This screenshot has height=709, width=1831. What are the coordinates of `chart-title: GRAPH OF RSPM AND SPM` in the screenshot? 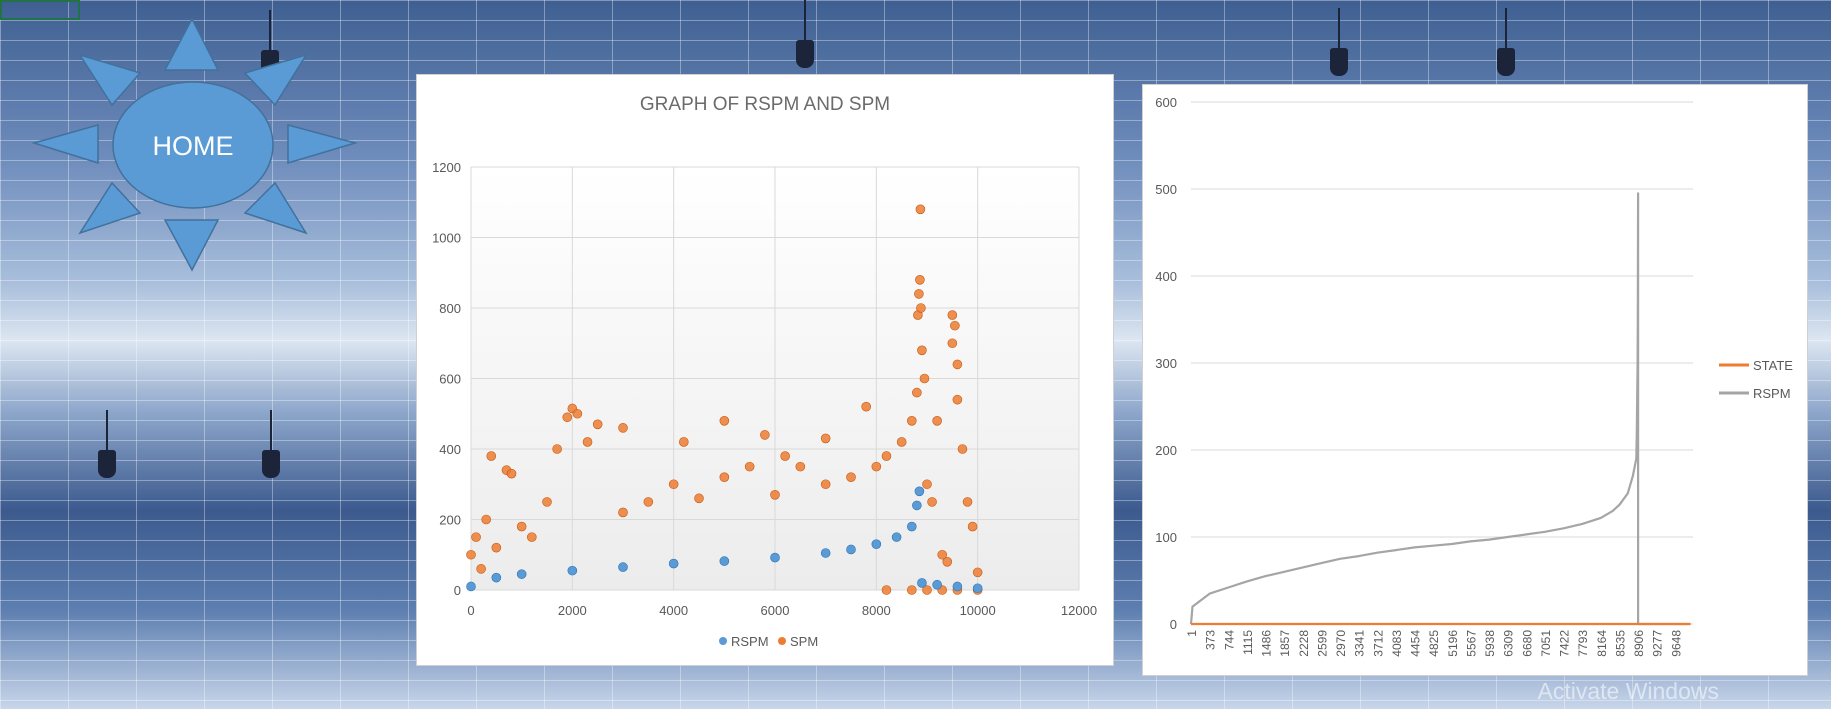 It's located at (765, 104).